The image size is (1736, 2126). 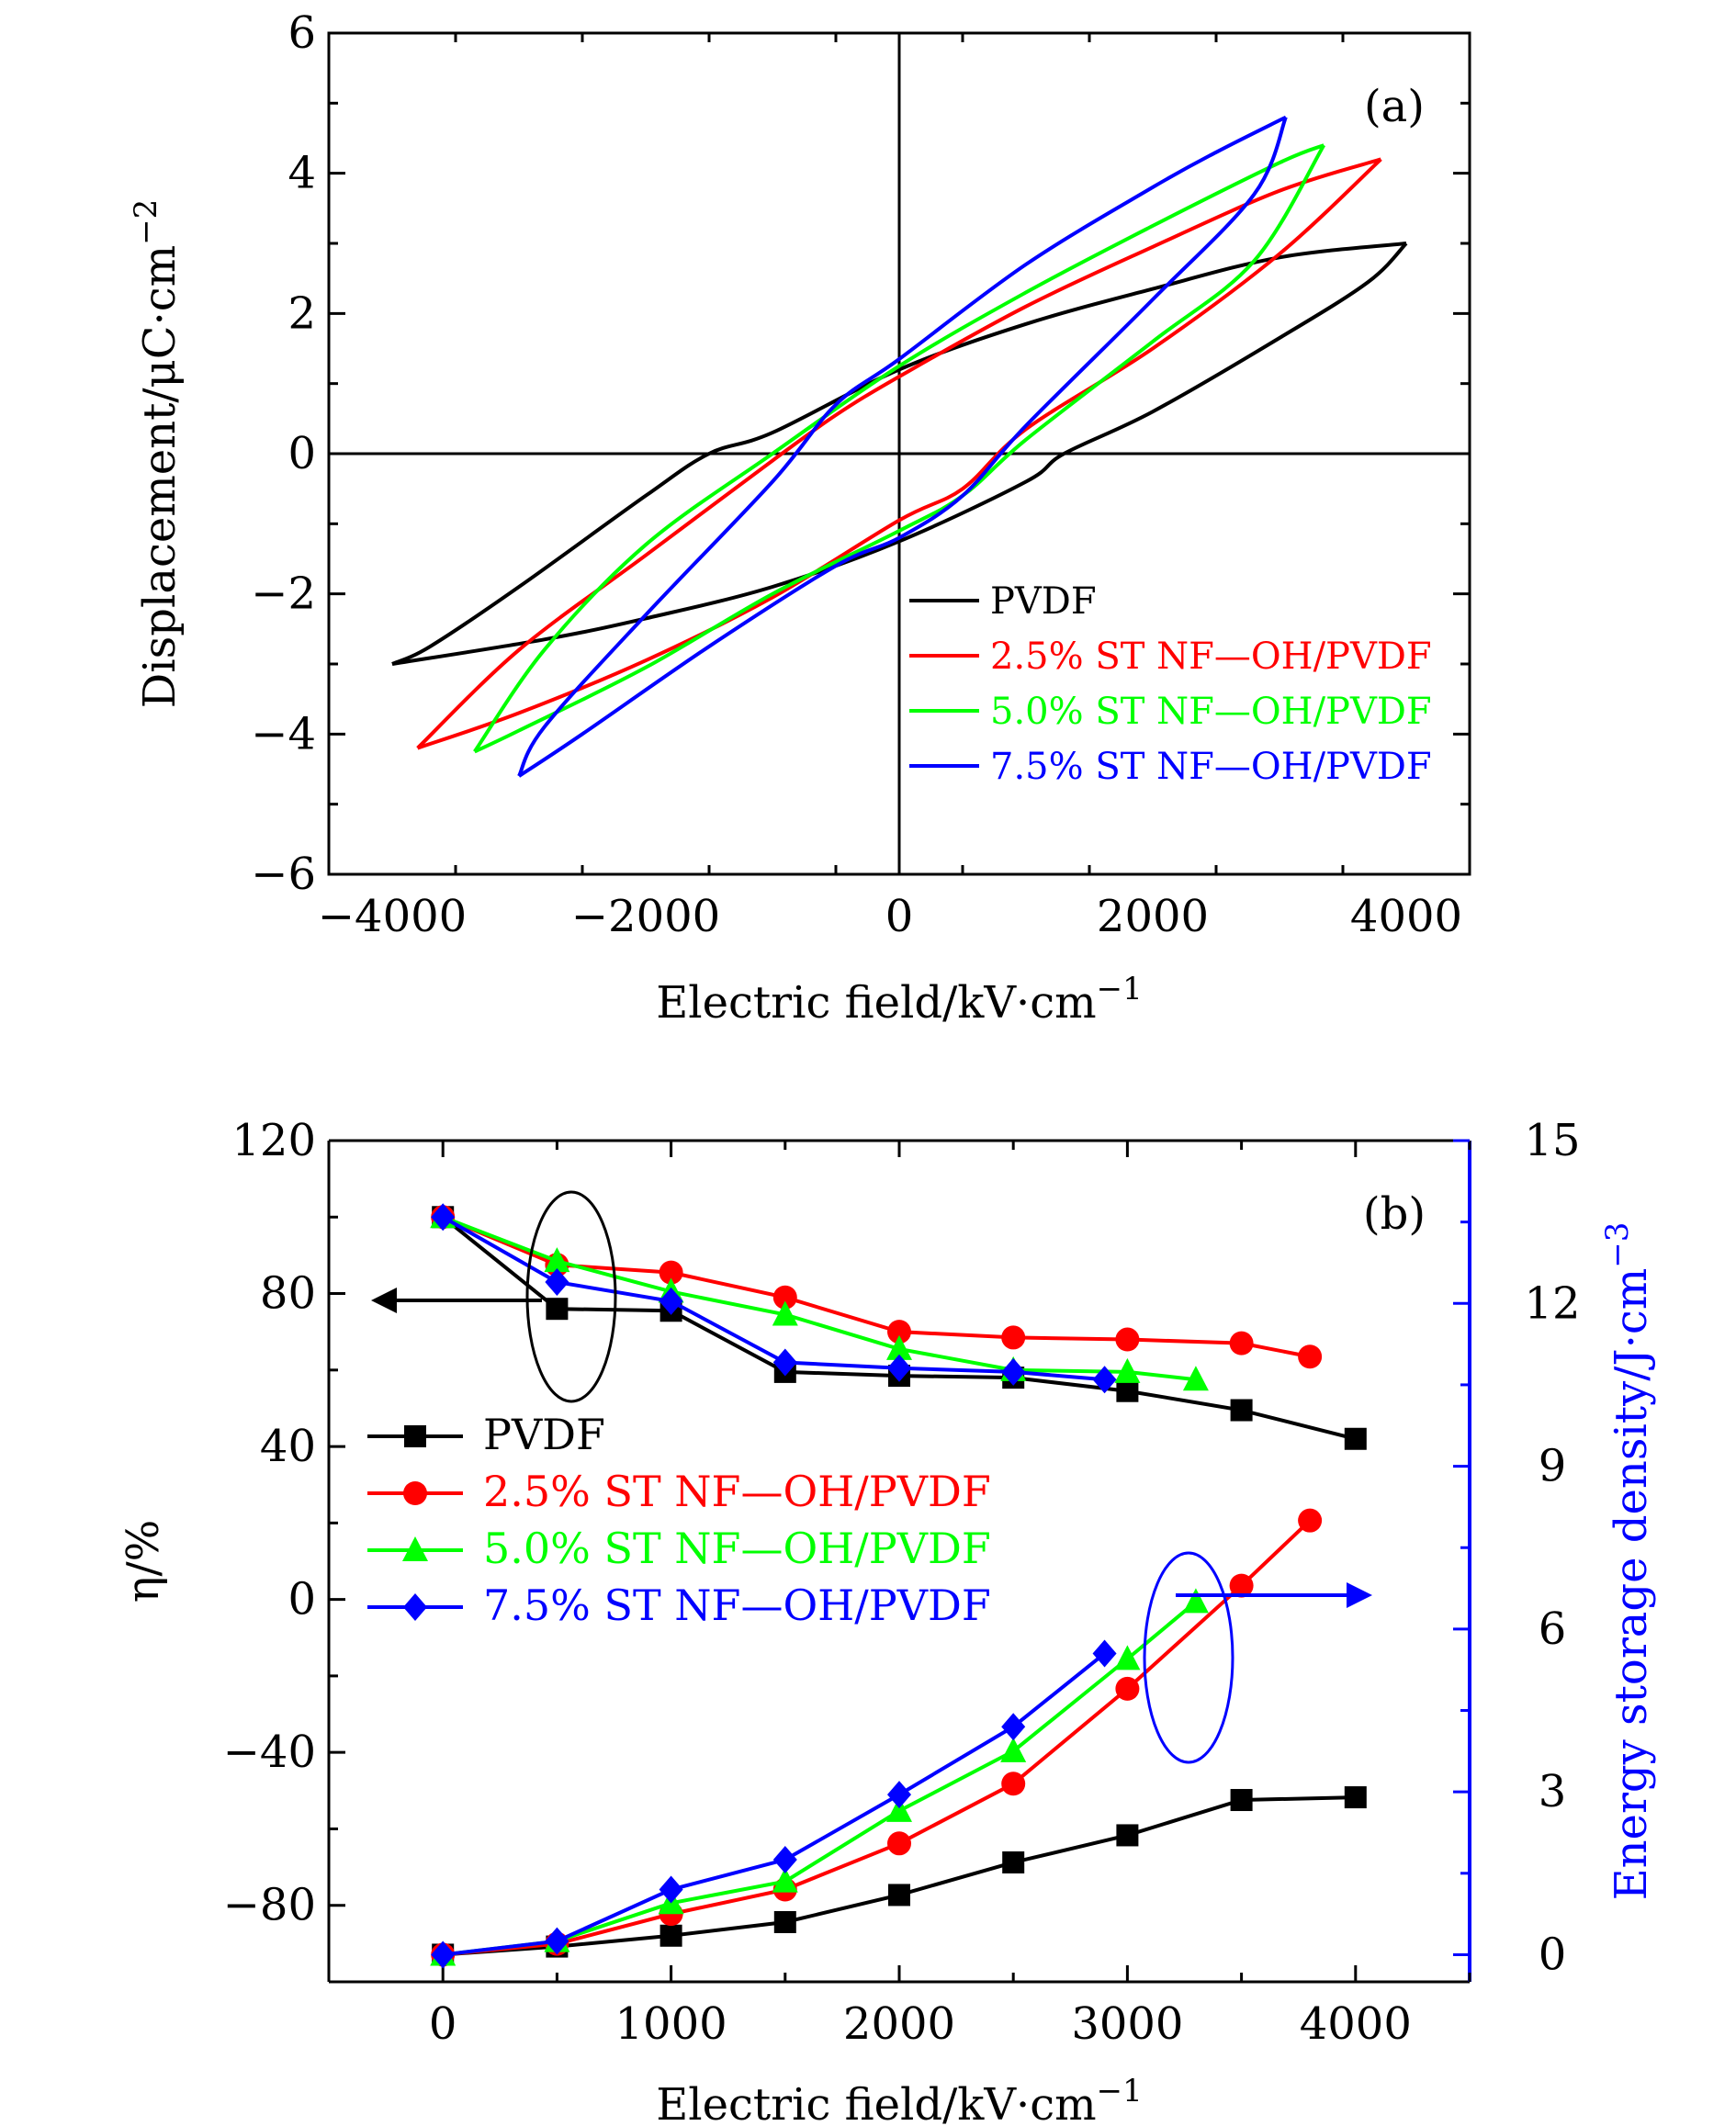 I want to click on panel-b-ytick-label-left: −40, so click(x=269, y=1752).